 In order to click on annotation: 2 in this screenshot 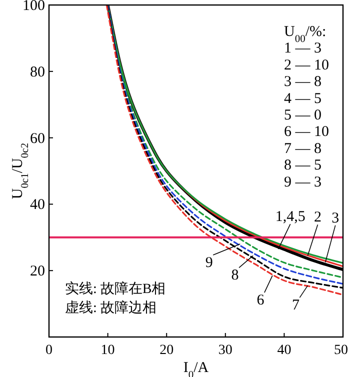, I will do `click(318, 218)`.